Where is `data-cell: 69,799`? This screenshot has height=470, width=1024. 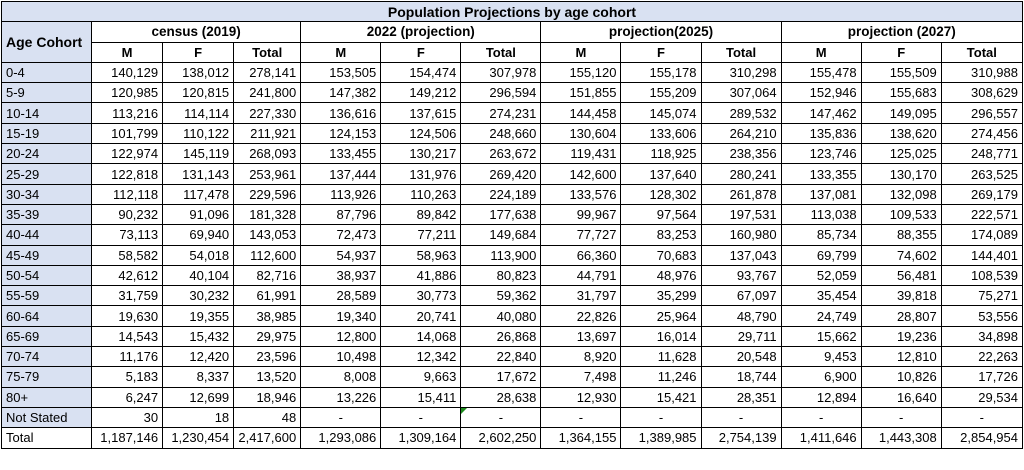 data-cell: 69,799 is located at coordinates (821, 255).